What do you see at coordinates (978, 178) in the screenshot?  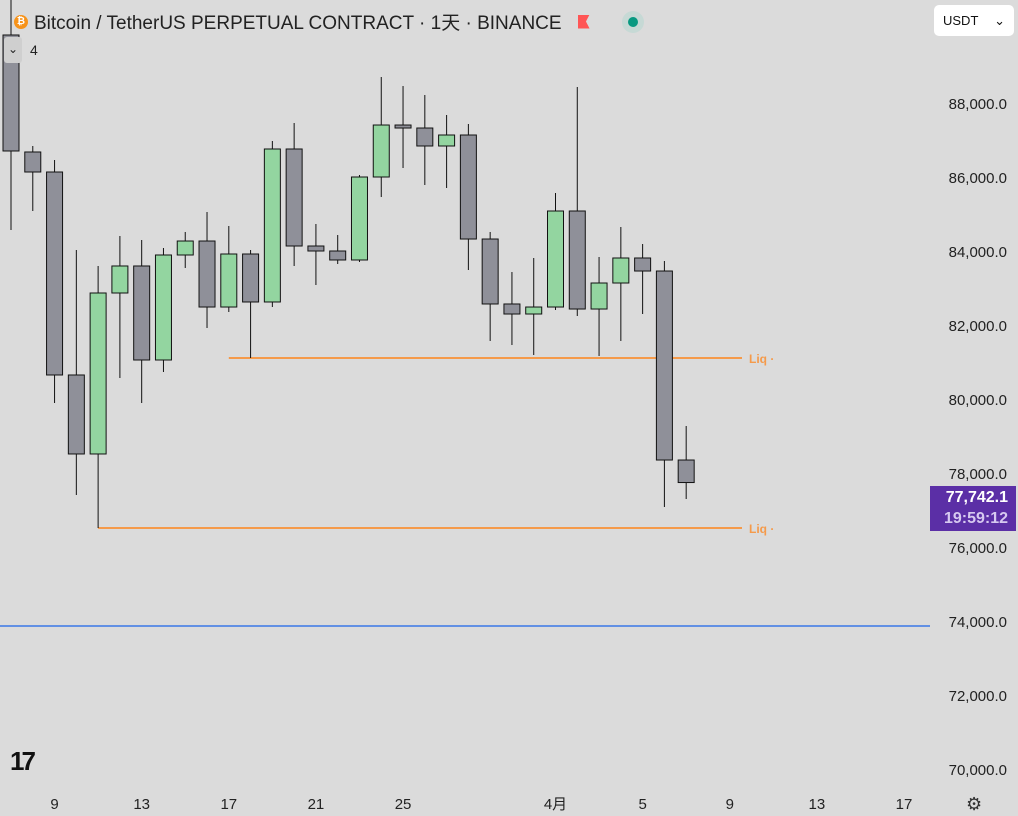 I see `y-tick-label: 86,000.0` at bounding box center [978, 178].